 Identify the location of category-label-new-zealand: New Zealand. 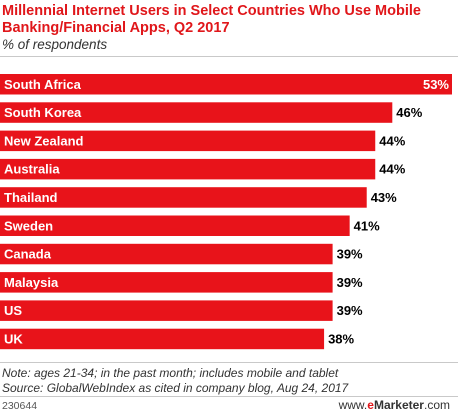
(44, 140).